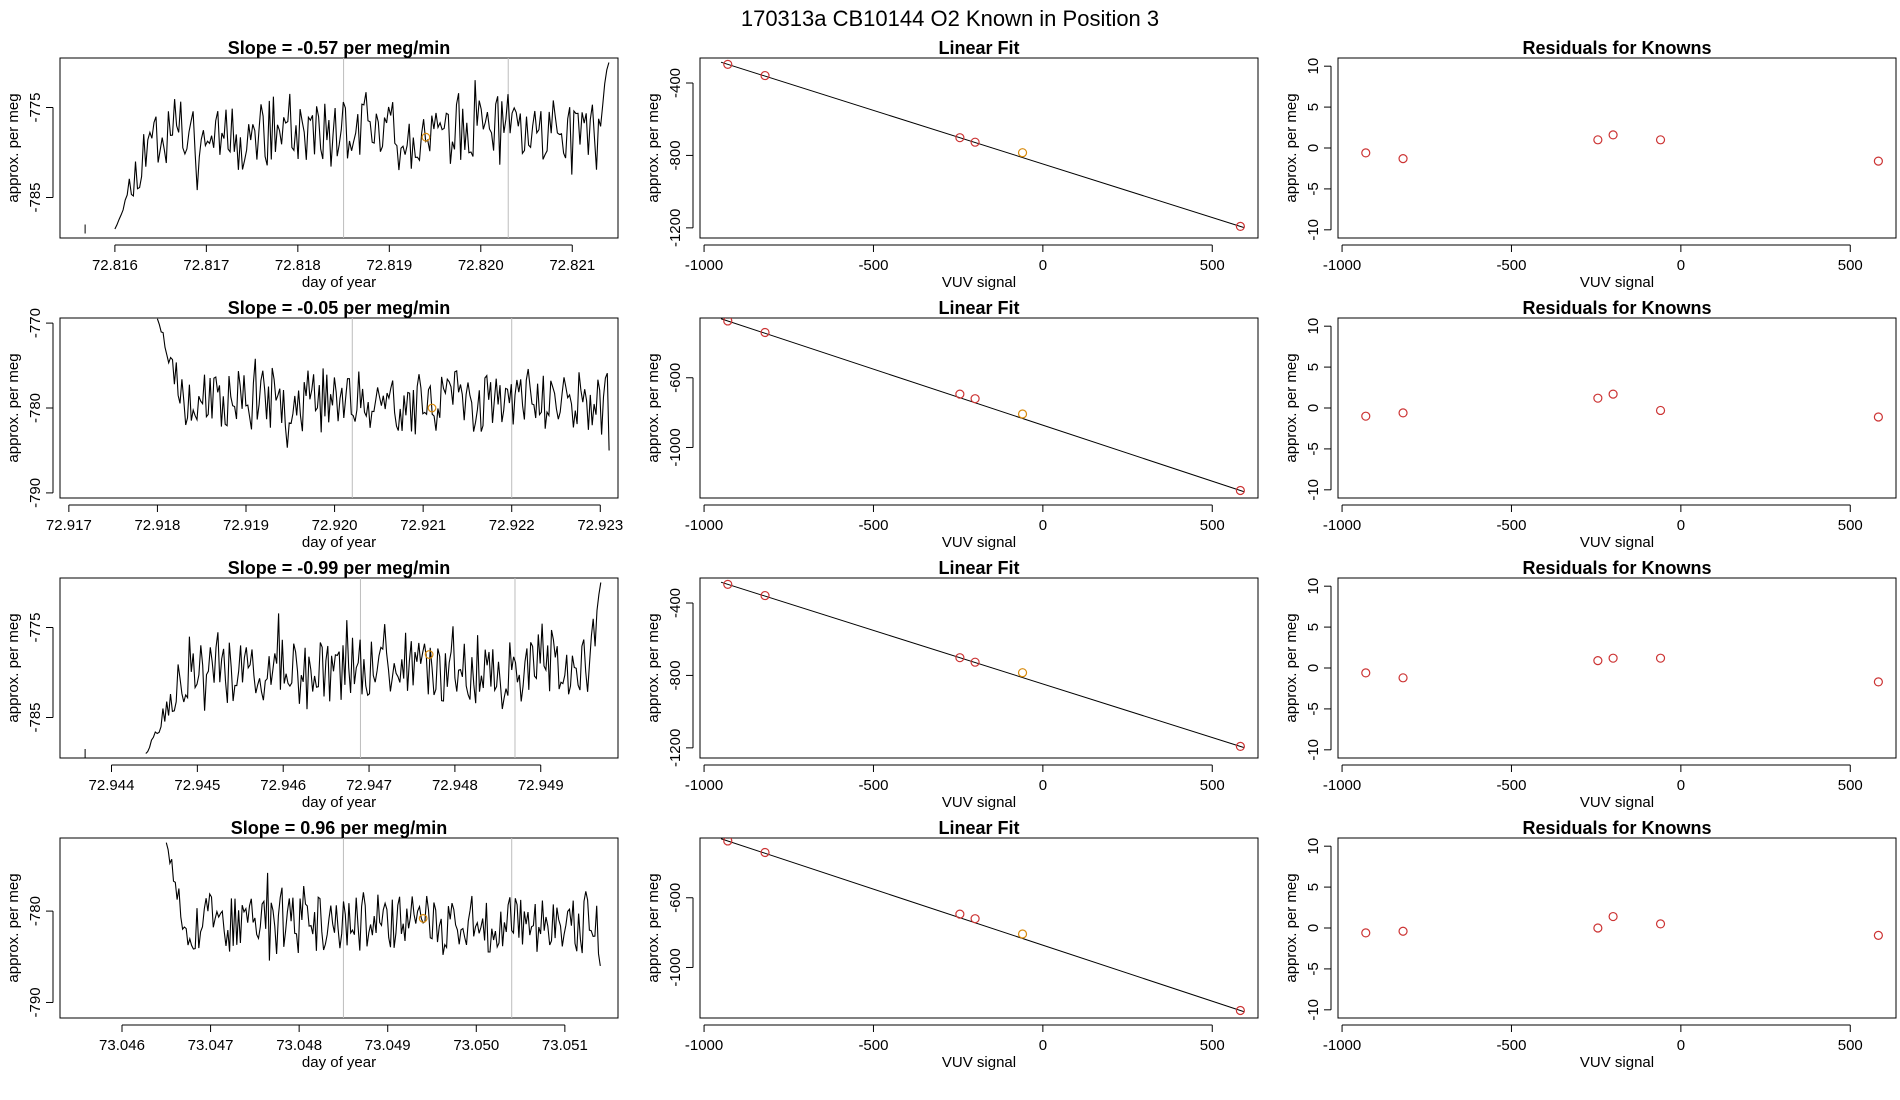 This screenshot has width=1900, height=1100. Describe the element at coordinates (339, 308) in the screenshot. I see `panel-title: Slope = -0.05 per meg/min` at that location.